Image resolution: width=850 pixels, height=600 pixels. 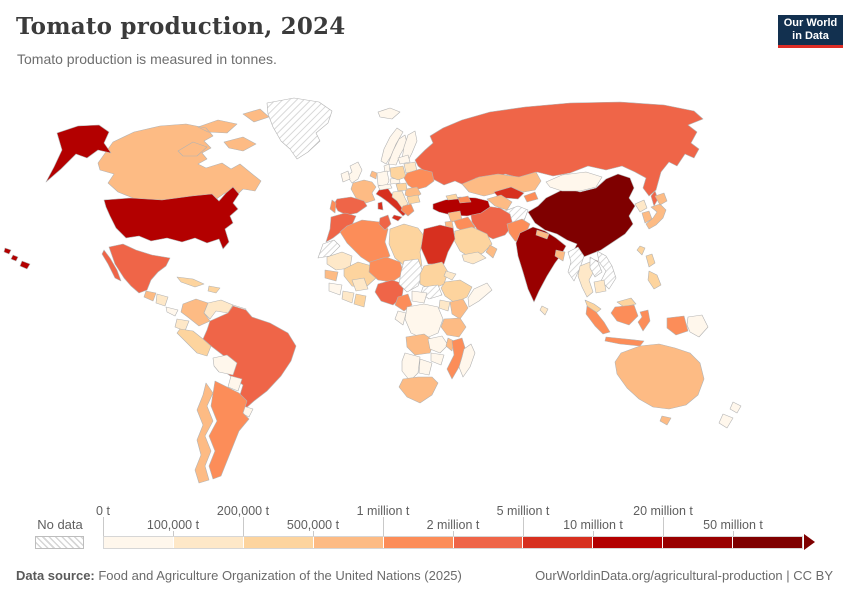 What do you see at coordinates (637, 325) in the screenshot?
I see `country-indonesia` at bounding box center [637, 325].